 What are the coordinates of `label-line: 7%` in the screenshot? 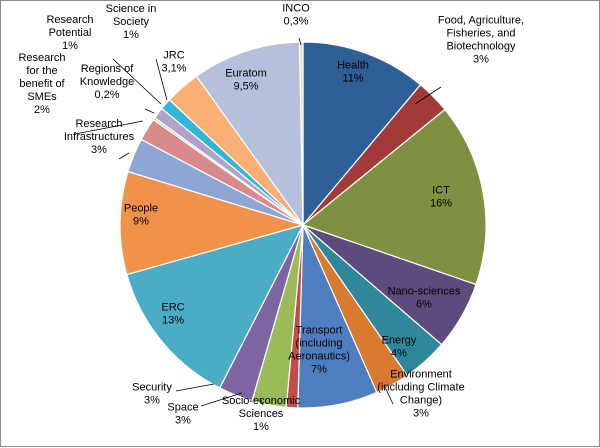 It's located at (319, 370).